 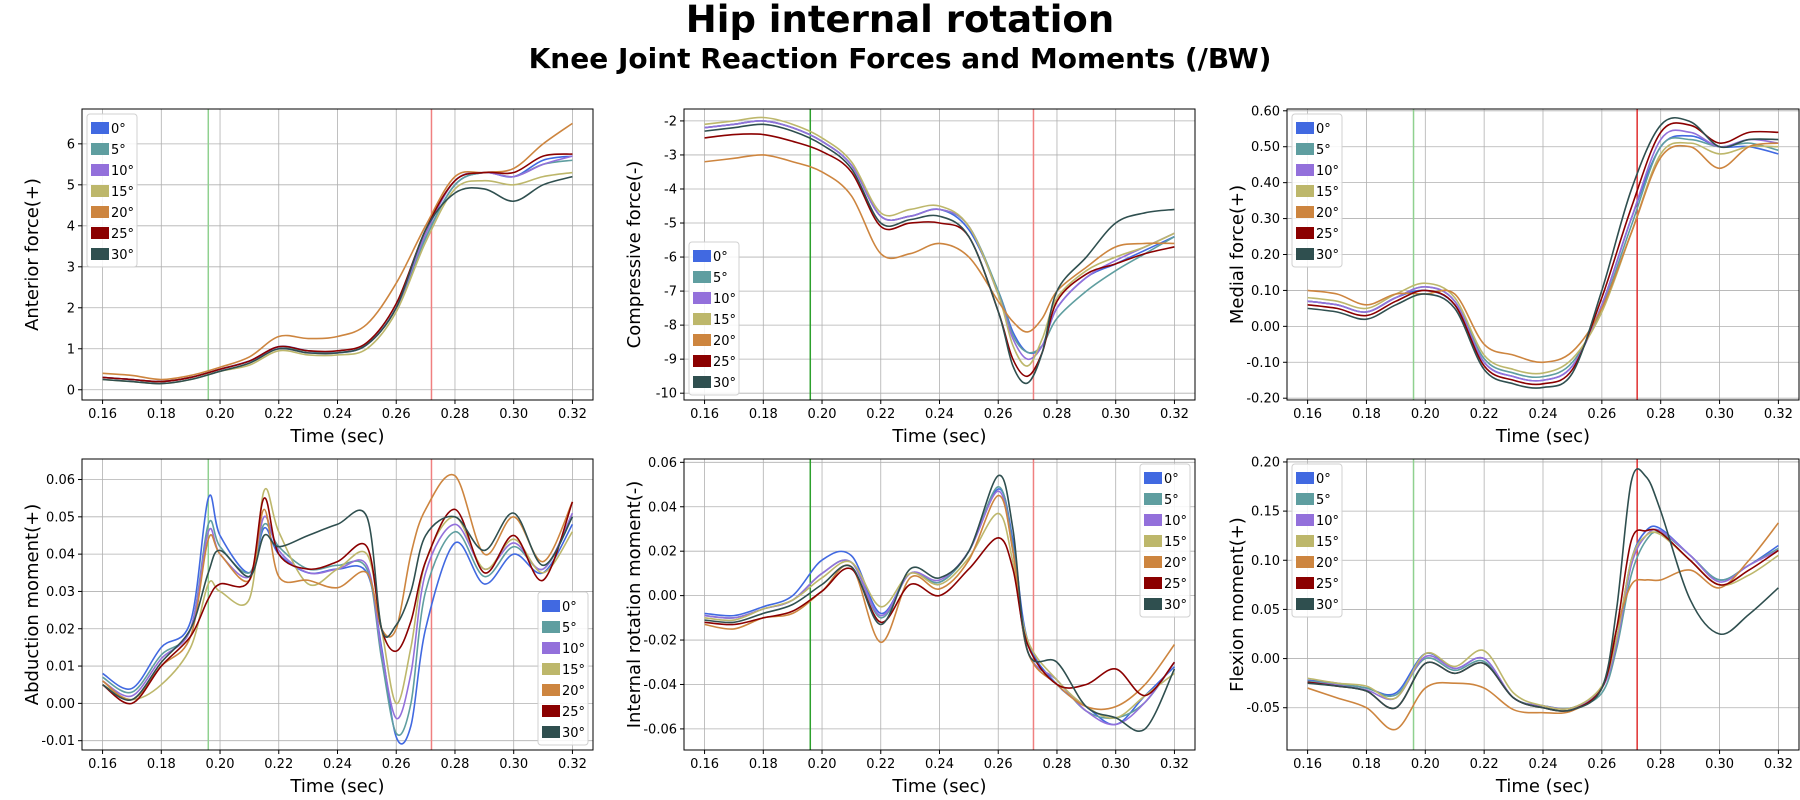 What do you see at coordinates (1263, 708) in the screenshot?
I see `y-tick-label: -0.05` at bounding box center [1263, 708].